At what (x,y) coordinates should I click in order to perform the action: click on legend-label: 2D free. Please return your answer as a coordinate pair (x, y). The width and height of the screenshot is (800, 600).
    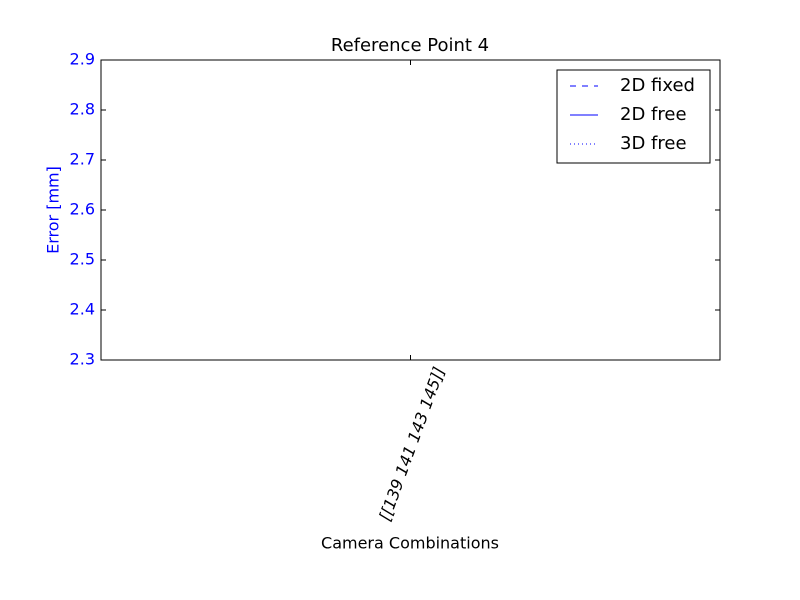
    Looking at the image, I should click on (653, 114).